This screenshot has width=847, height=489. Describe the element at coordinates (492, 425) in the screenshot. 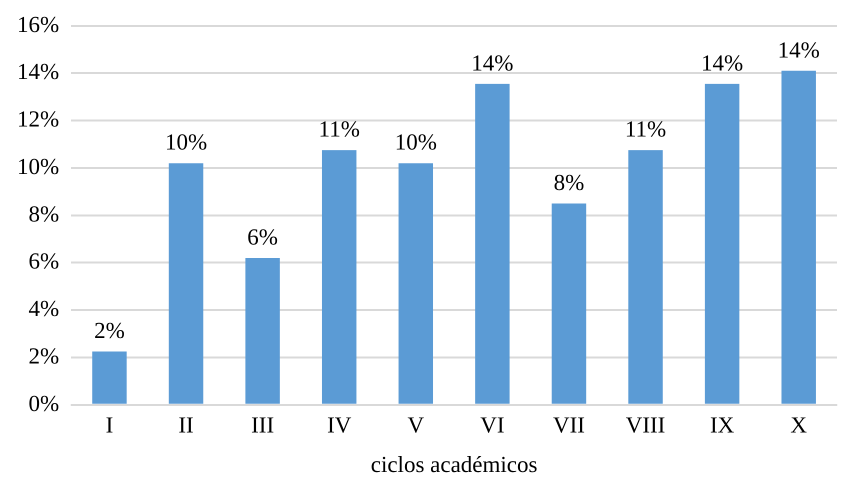

I see `x-tick-label: VI` at that location.